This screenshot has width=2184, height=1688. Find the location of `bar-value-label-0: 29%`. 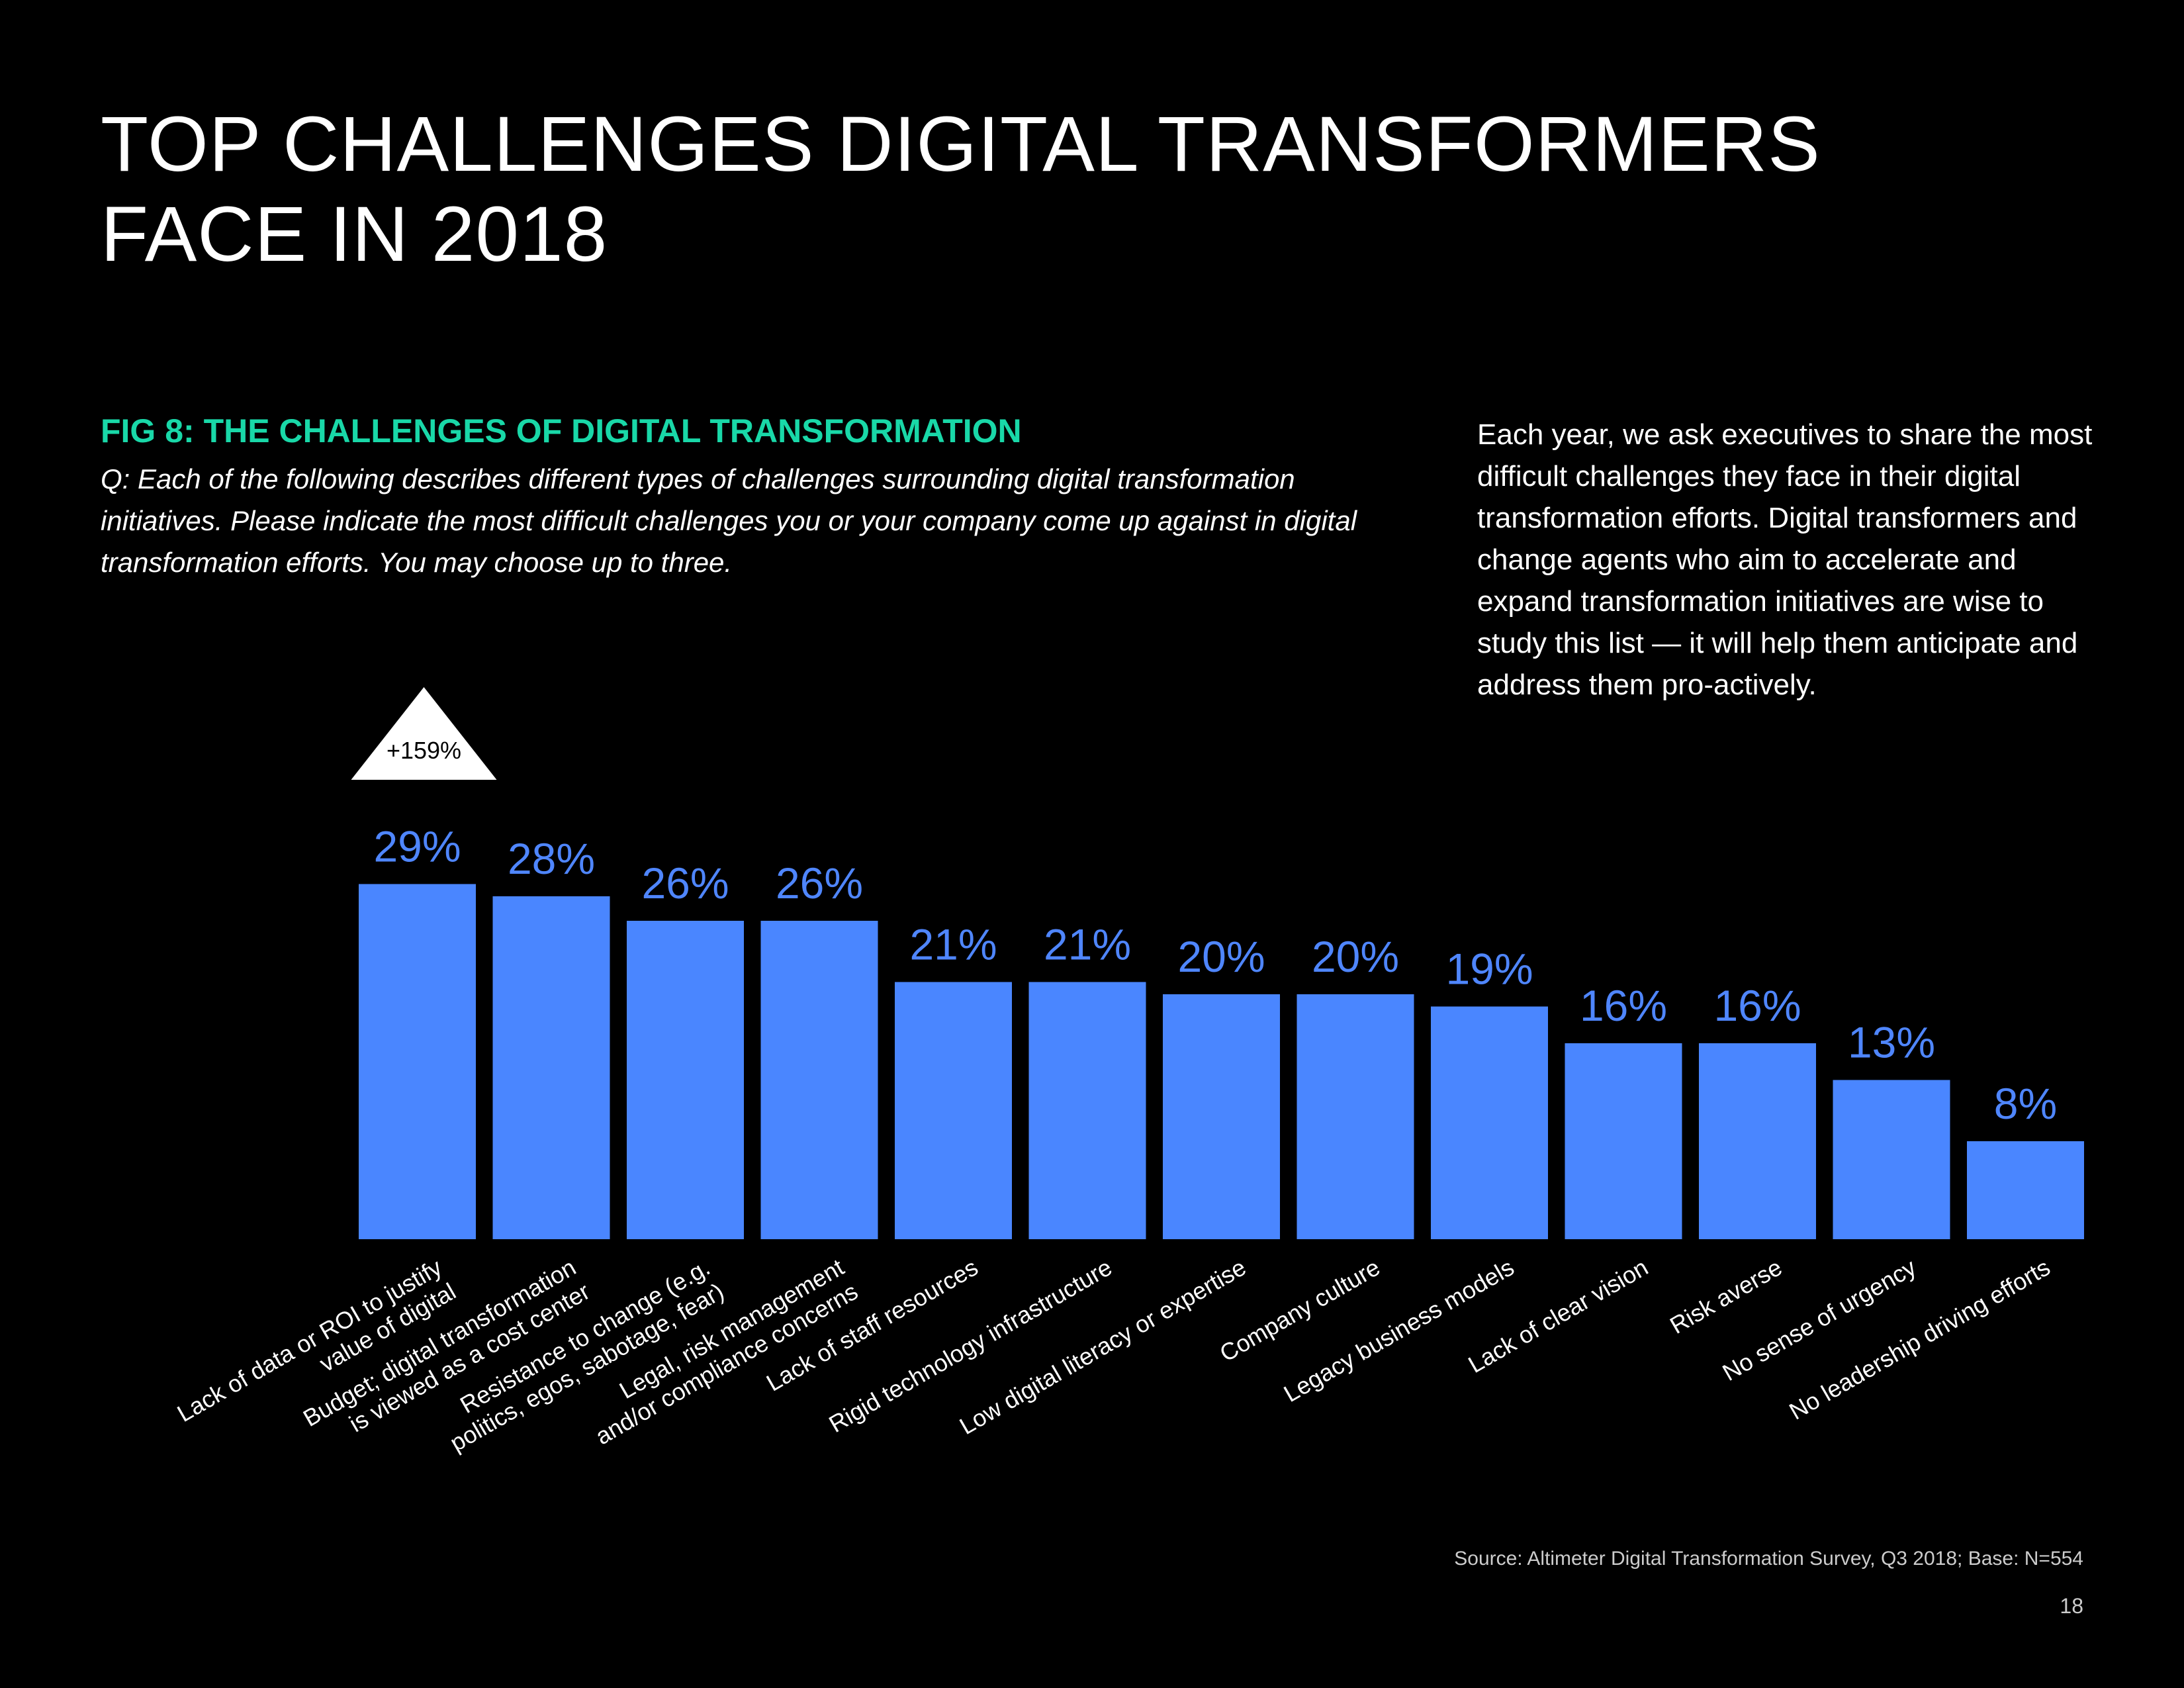

bar-value-label-0: 29% is located at coordinates (417, 846).